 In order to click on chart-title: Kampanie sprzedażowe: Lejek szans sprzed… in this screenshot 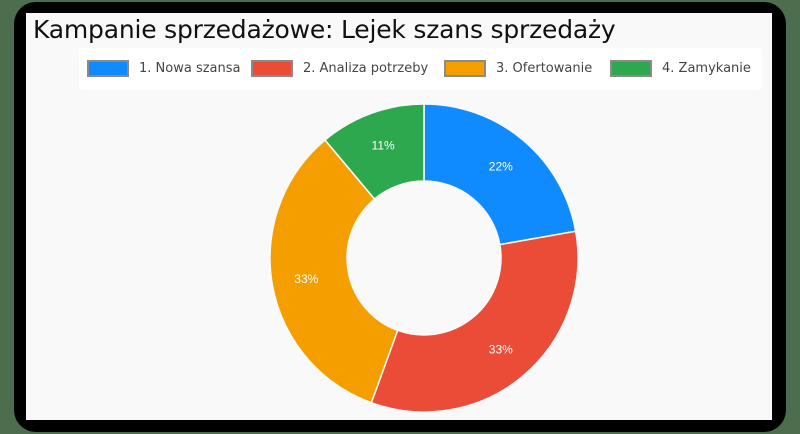, I will do `click(324, 29)`.